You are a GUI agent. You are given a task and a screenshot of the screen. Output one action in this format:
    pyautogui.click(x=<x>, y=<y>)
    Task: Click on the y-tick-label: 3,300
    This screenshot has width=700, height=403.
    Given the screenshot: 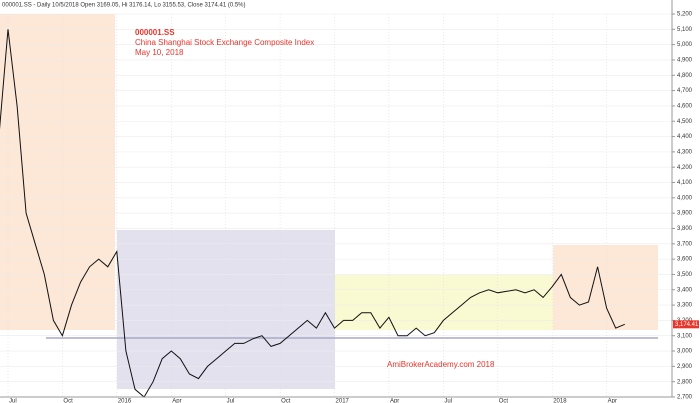 What is the action you would take?
    pyautogui.click(x=685, y=306)
    